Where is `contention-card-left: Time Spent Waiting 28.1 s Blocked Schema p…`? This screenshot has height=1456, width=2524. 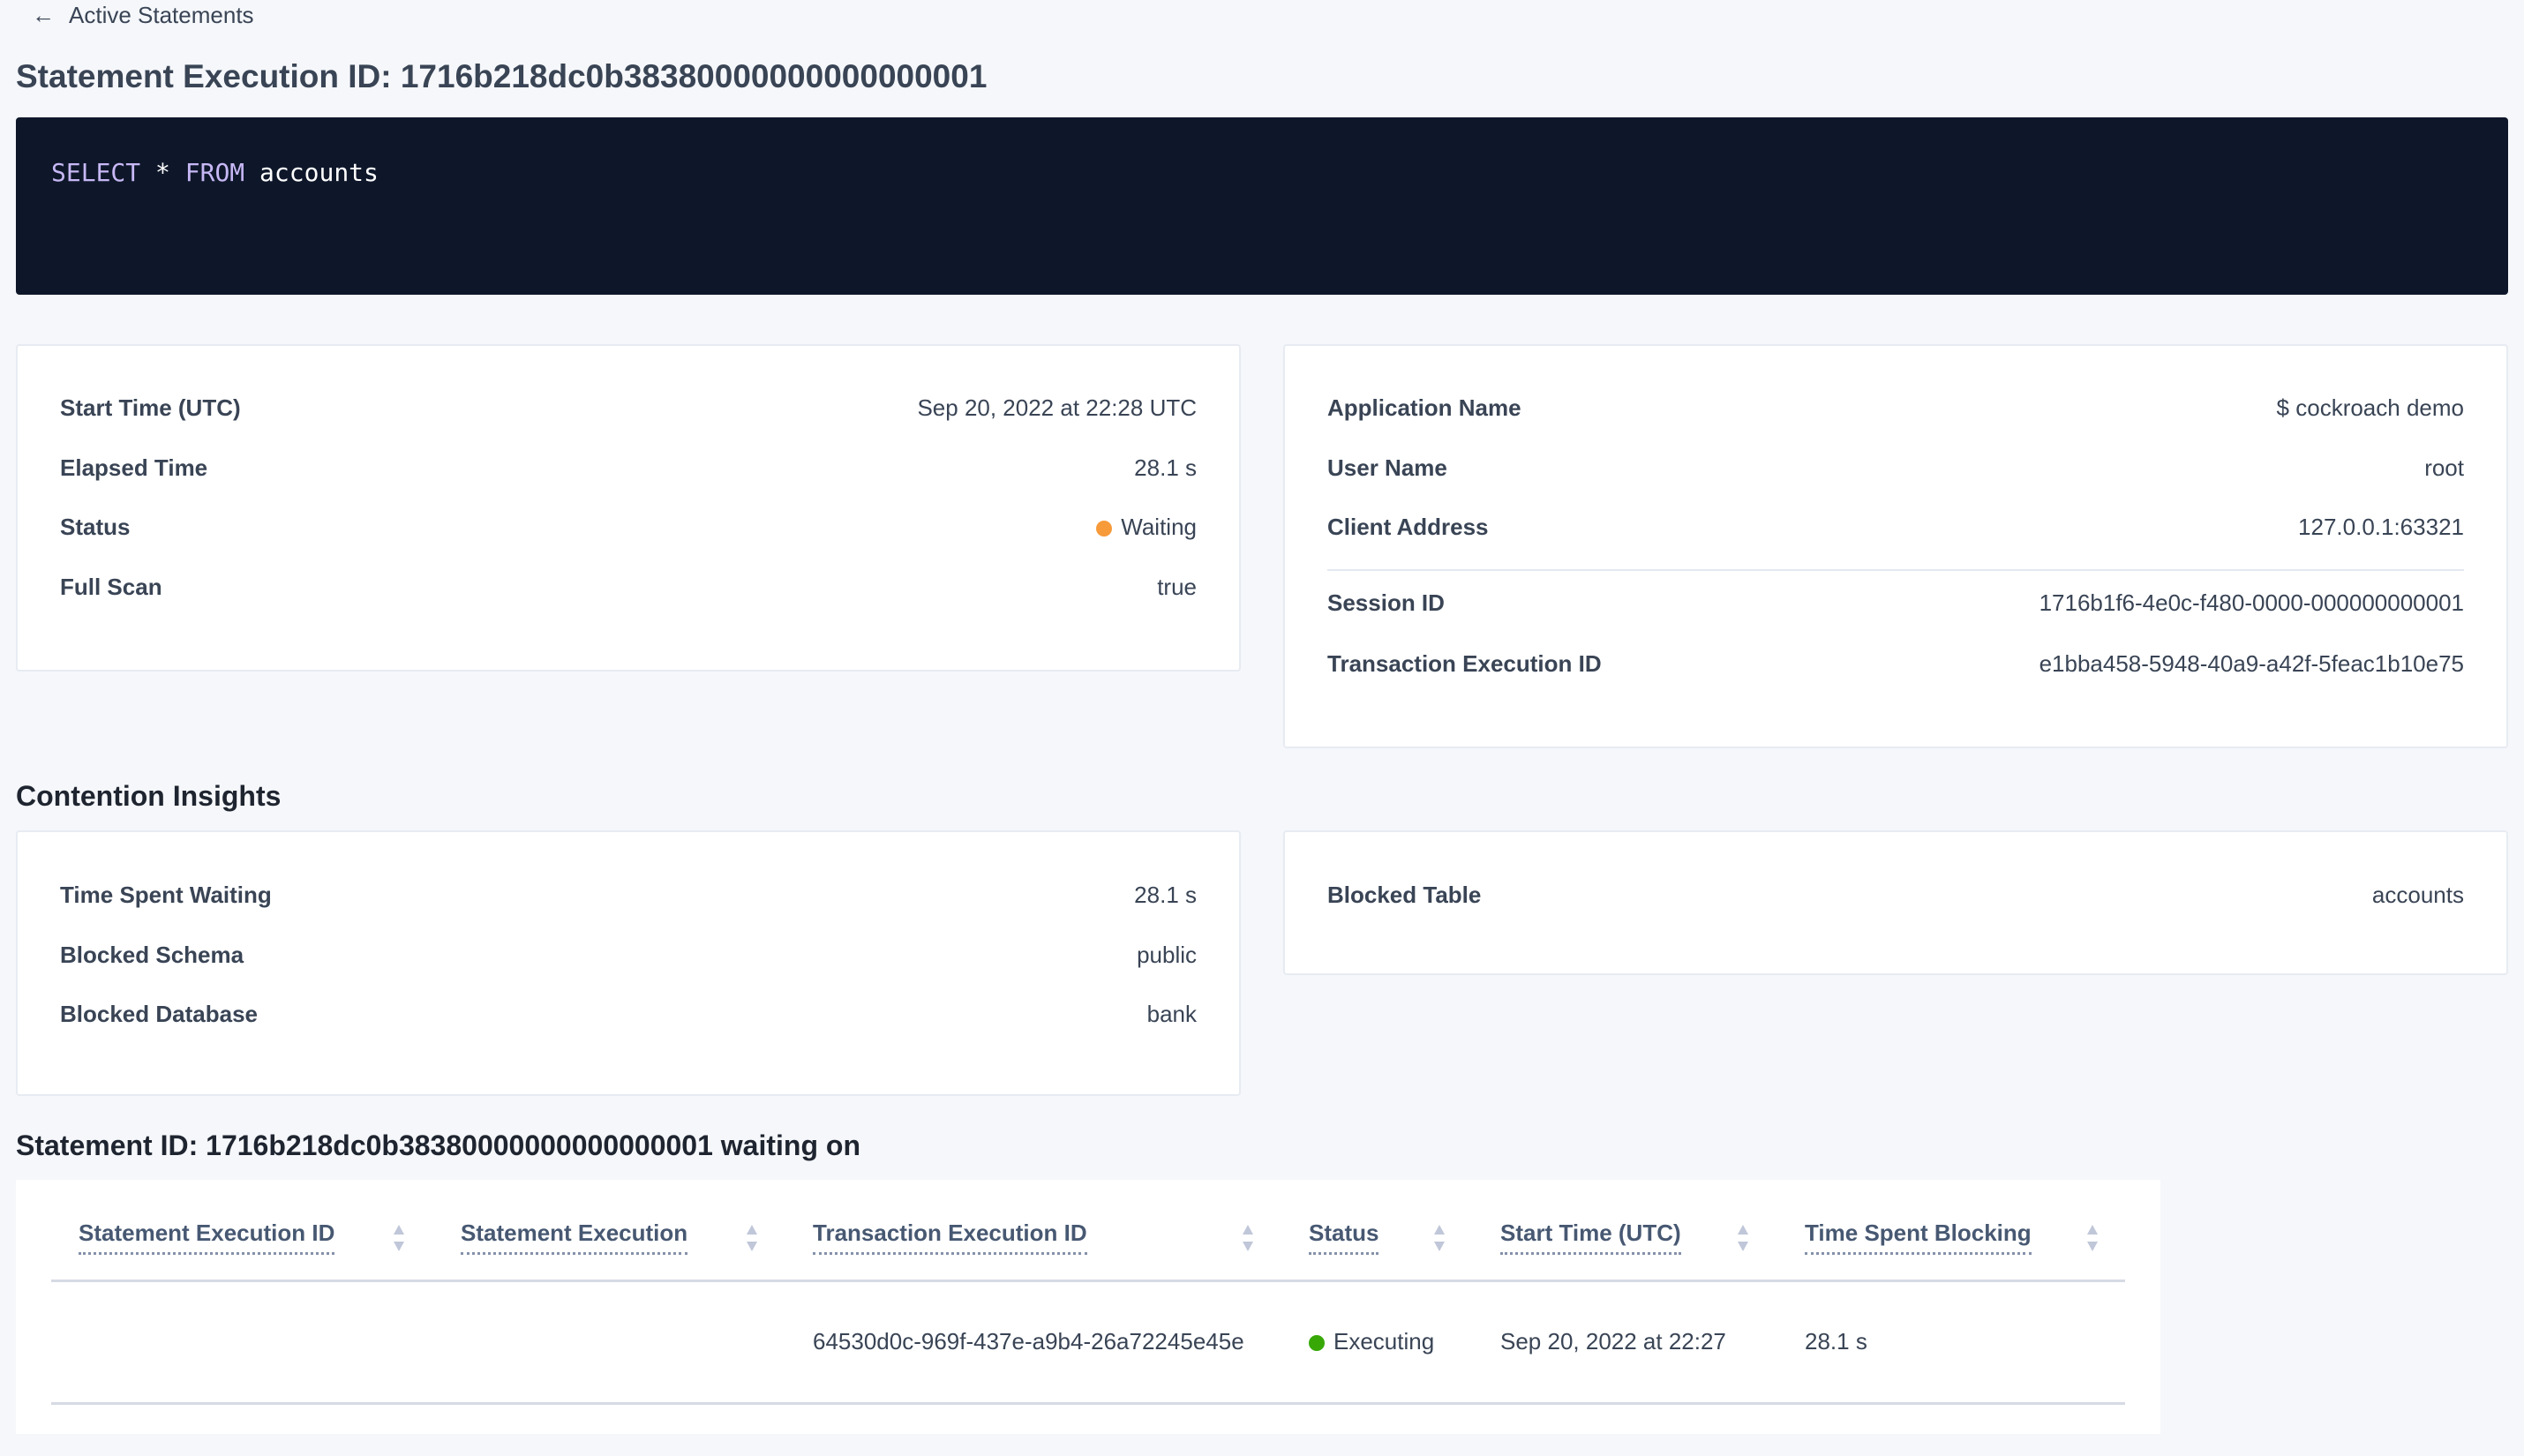
contention-card-left: Time Spent Waiting 28.1 s Blocked Schema p… is located at coordinates (628, 963).